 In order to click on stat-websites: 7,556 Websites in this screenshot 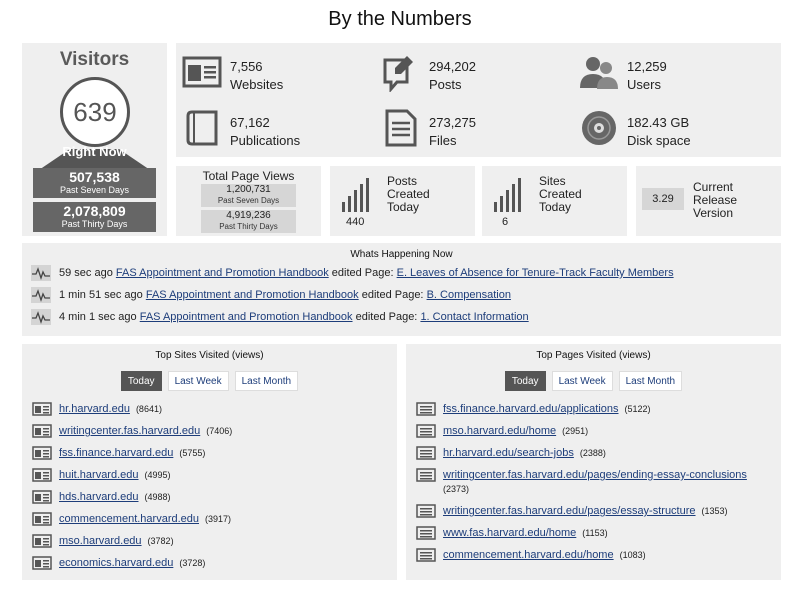, I will do `click(277, 74)`.